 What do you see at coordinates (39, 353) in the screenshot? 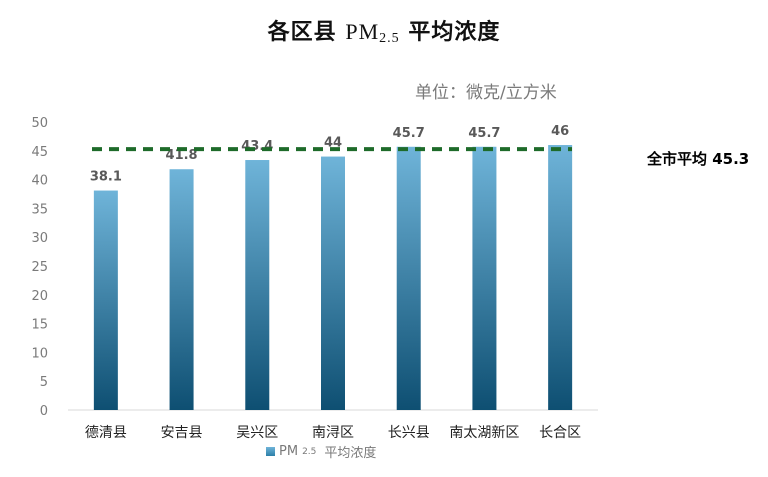
I see `y-tick-label: 10` at bounding box center [39, 353].